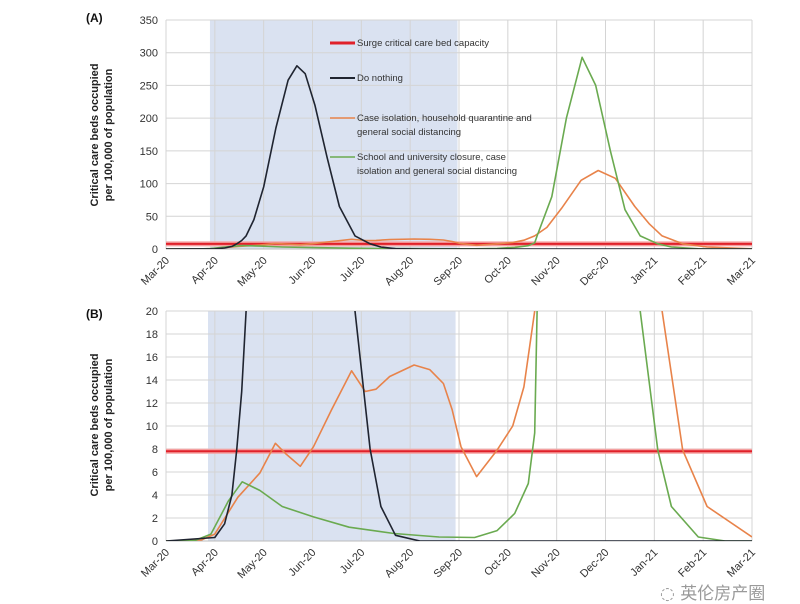 The width and height of the screenshot is (800, 604). I want to click on y-tick-label: 14, so click(152, 381).